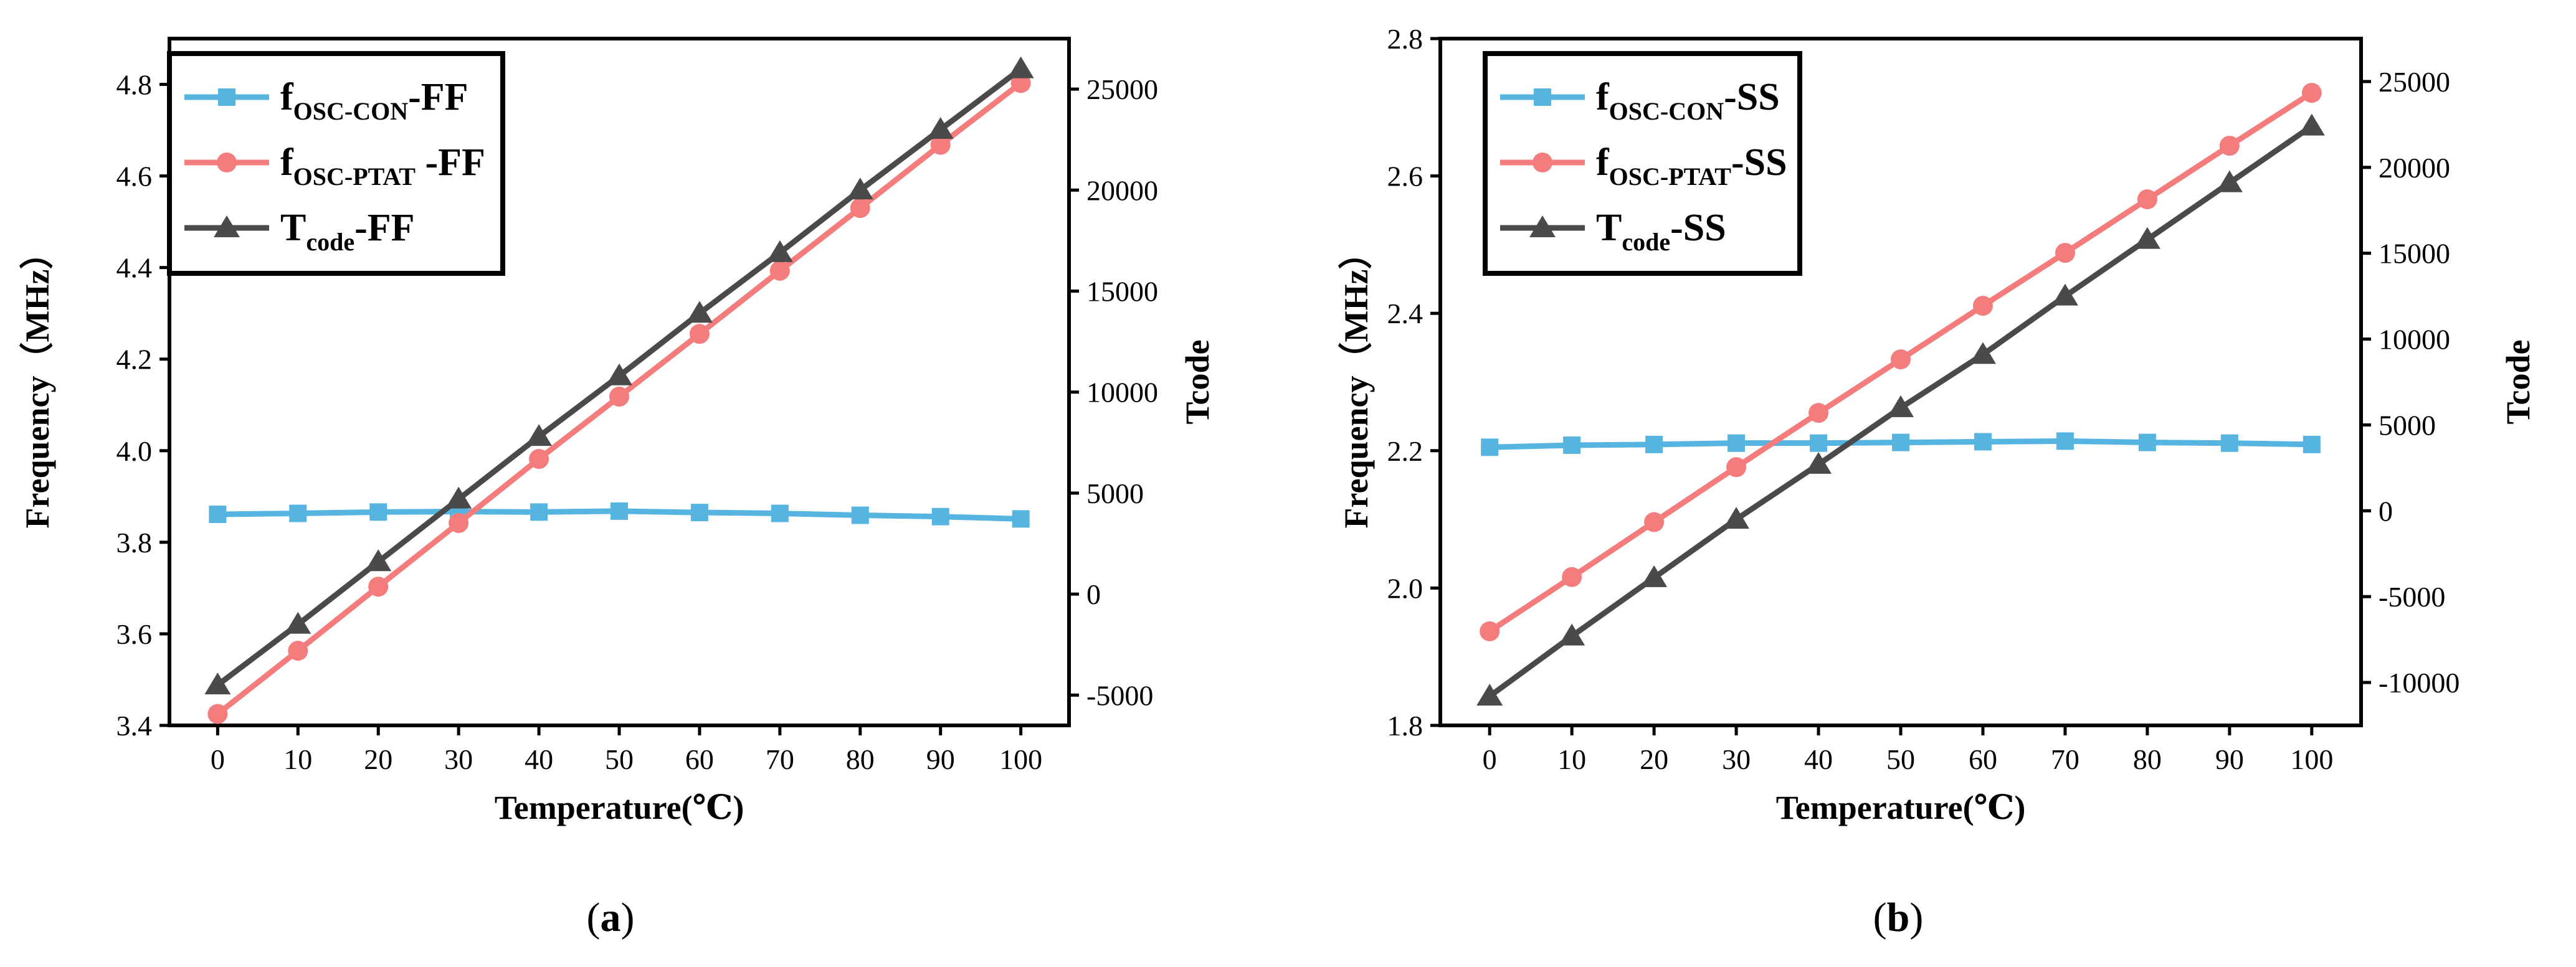 This screenshot has width=2576, height=967. I want to click on legend-label-fOSC-CON-SS: fOSC-CON-SS, so click(1688, 100).